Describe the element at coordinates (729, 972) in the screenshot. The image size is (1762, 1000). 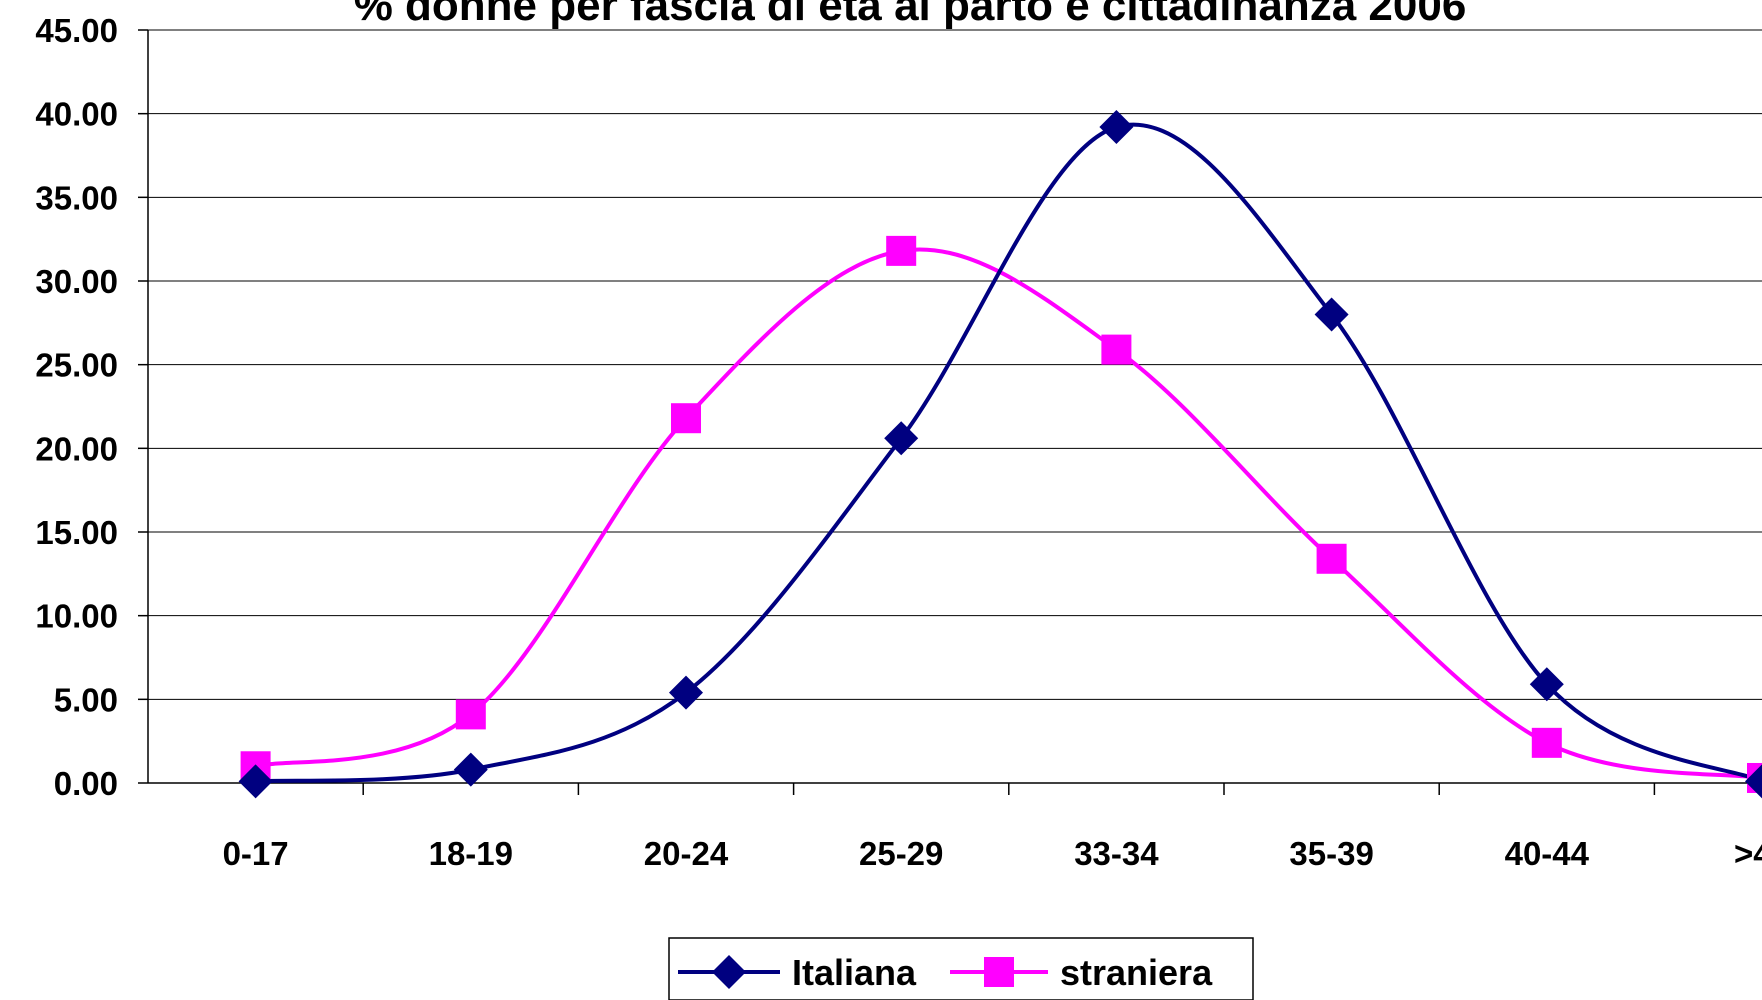
I see `legend-marker-italiana` at that location.